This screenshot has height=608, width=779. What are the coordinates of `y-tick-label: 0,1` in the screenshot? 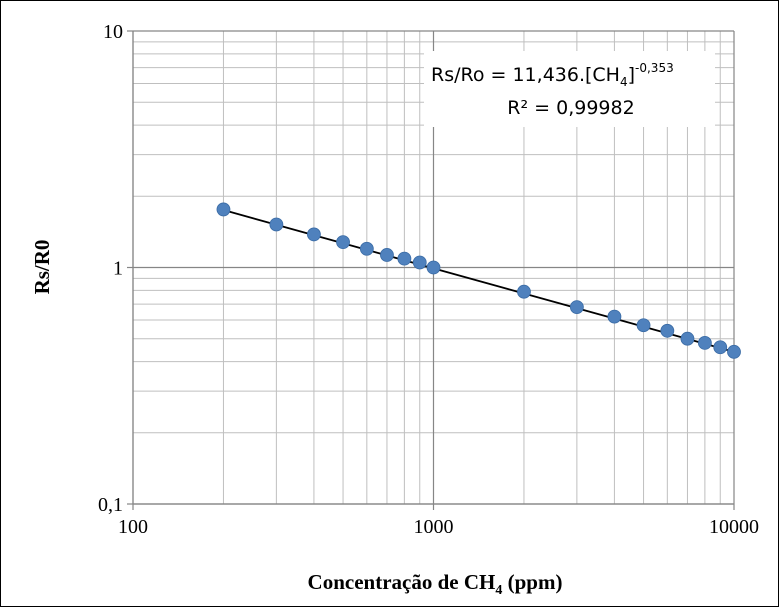 It's located at (110, 505).